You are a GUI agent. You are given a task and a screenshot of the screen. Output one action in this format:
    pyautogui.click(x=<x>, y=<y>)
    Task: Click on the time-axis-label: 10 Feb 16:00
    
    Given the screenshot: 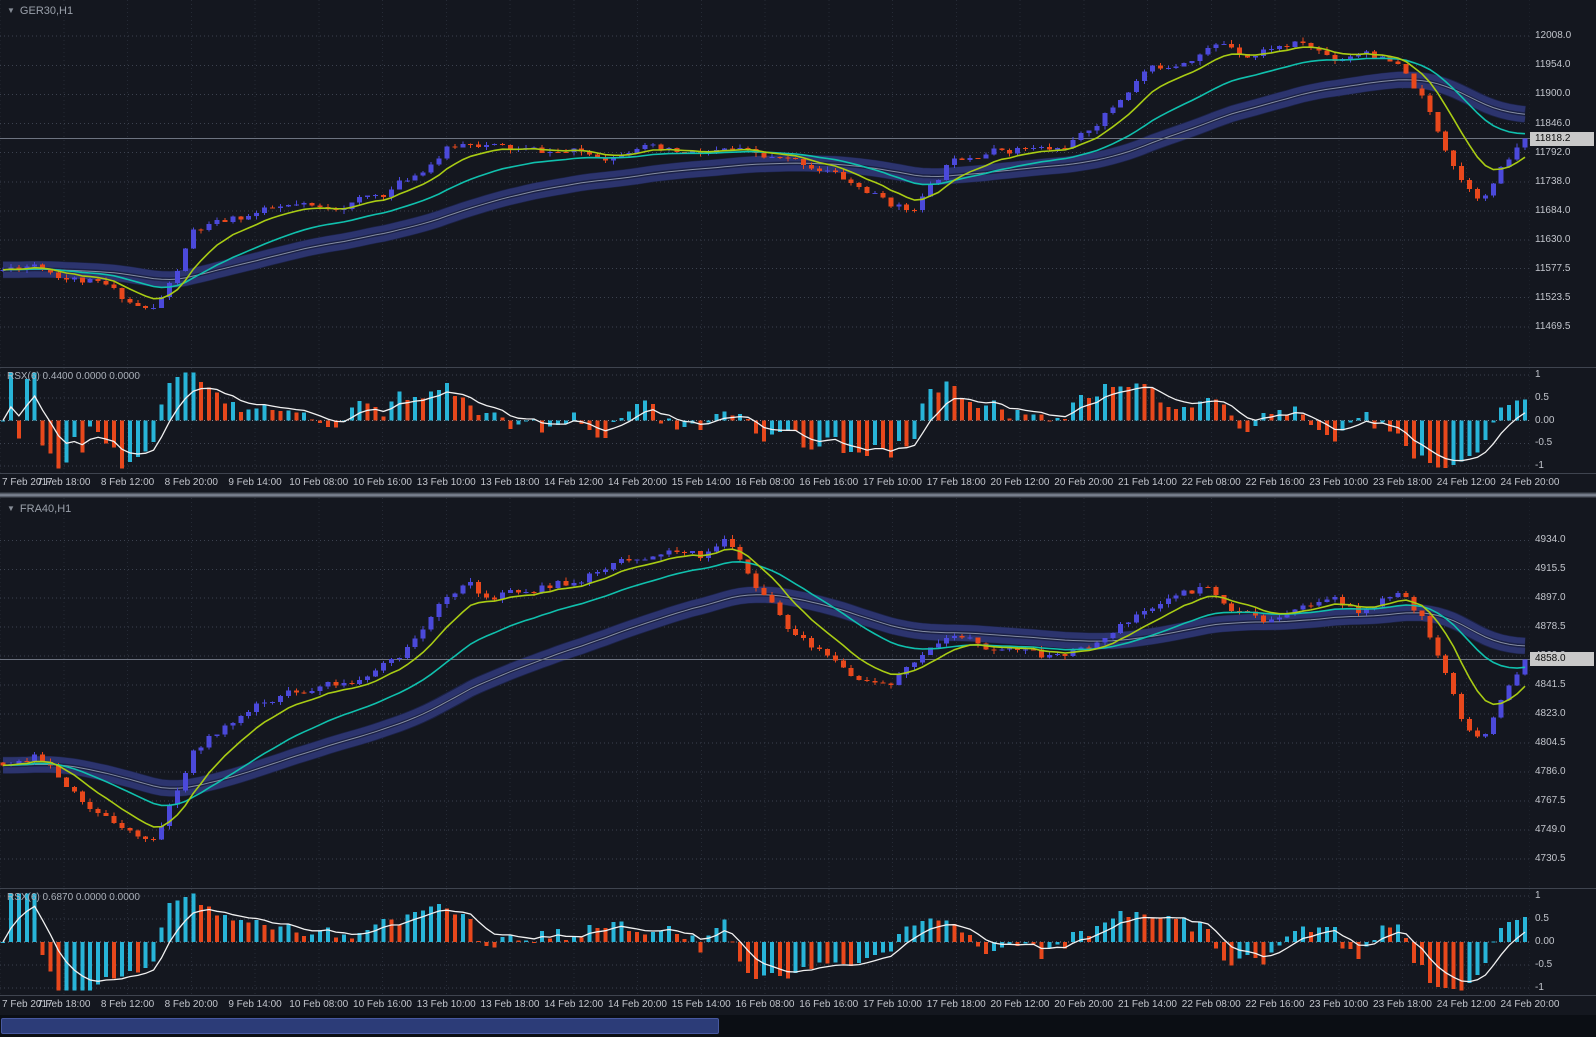 What is the action you would take?
    pyautogui.click(x=382, y=482)
    